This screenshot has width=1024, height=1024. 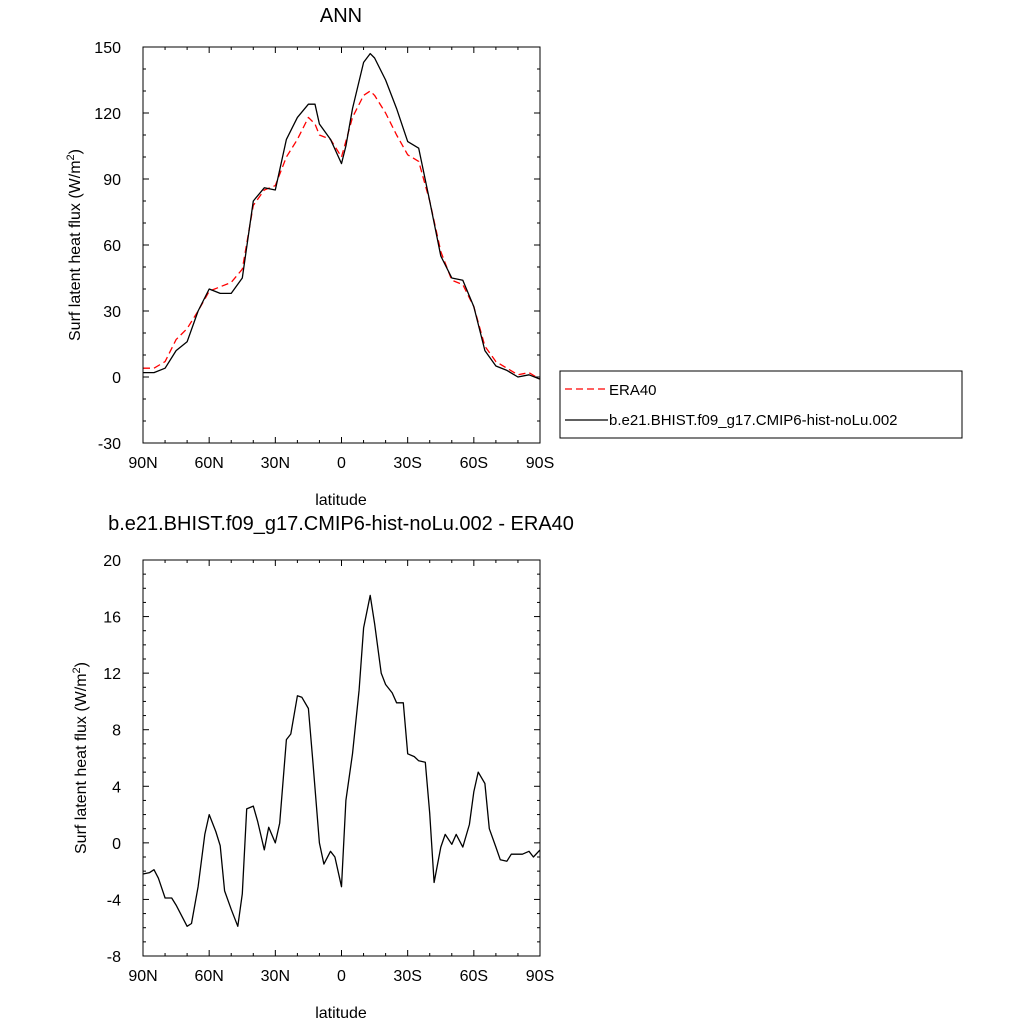 I want to click on y-tick-label: -4, so click(x=114, y=900).